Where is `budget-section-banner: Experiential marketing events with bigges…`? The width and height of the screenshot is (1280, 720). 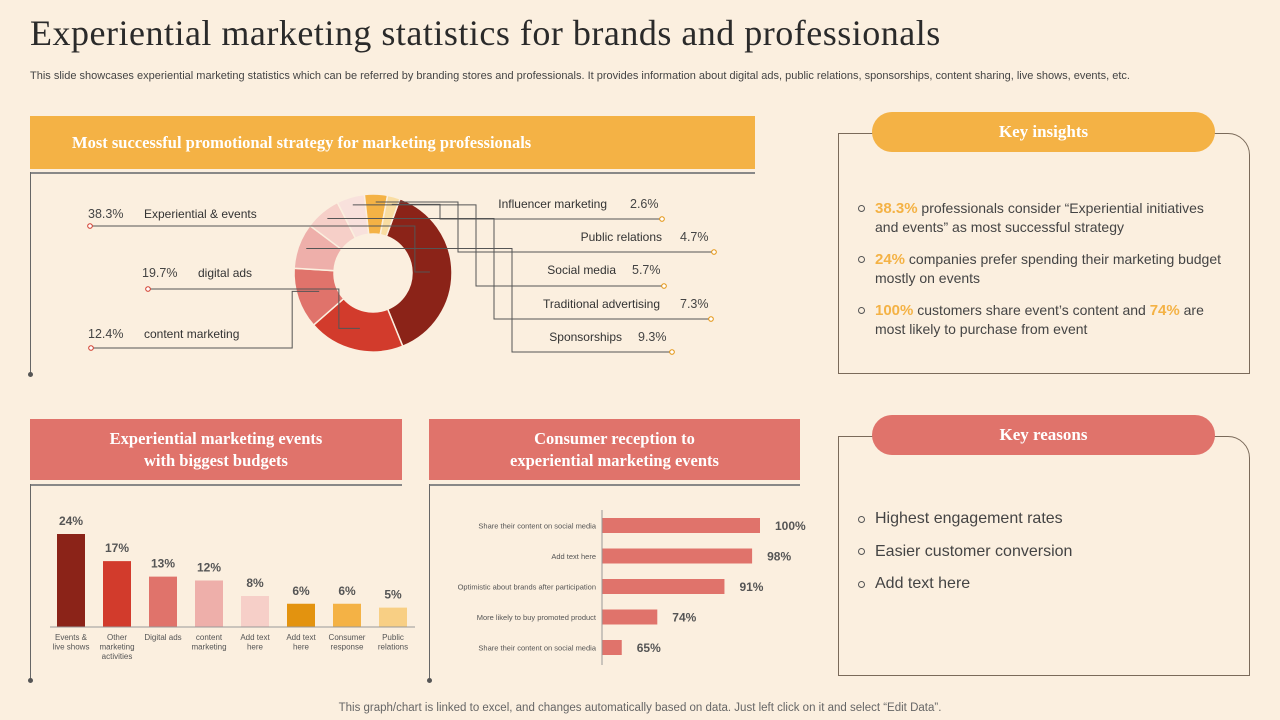
budget-section-banner: Experiential marketing events with bigges… is located at coordinates (216, 449).